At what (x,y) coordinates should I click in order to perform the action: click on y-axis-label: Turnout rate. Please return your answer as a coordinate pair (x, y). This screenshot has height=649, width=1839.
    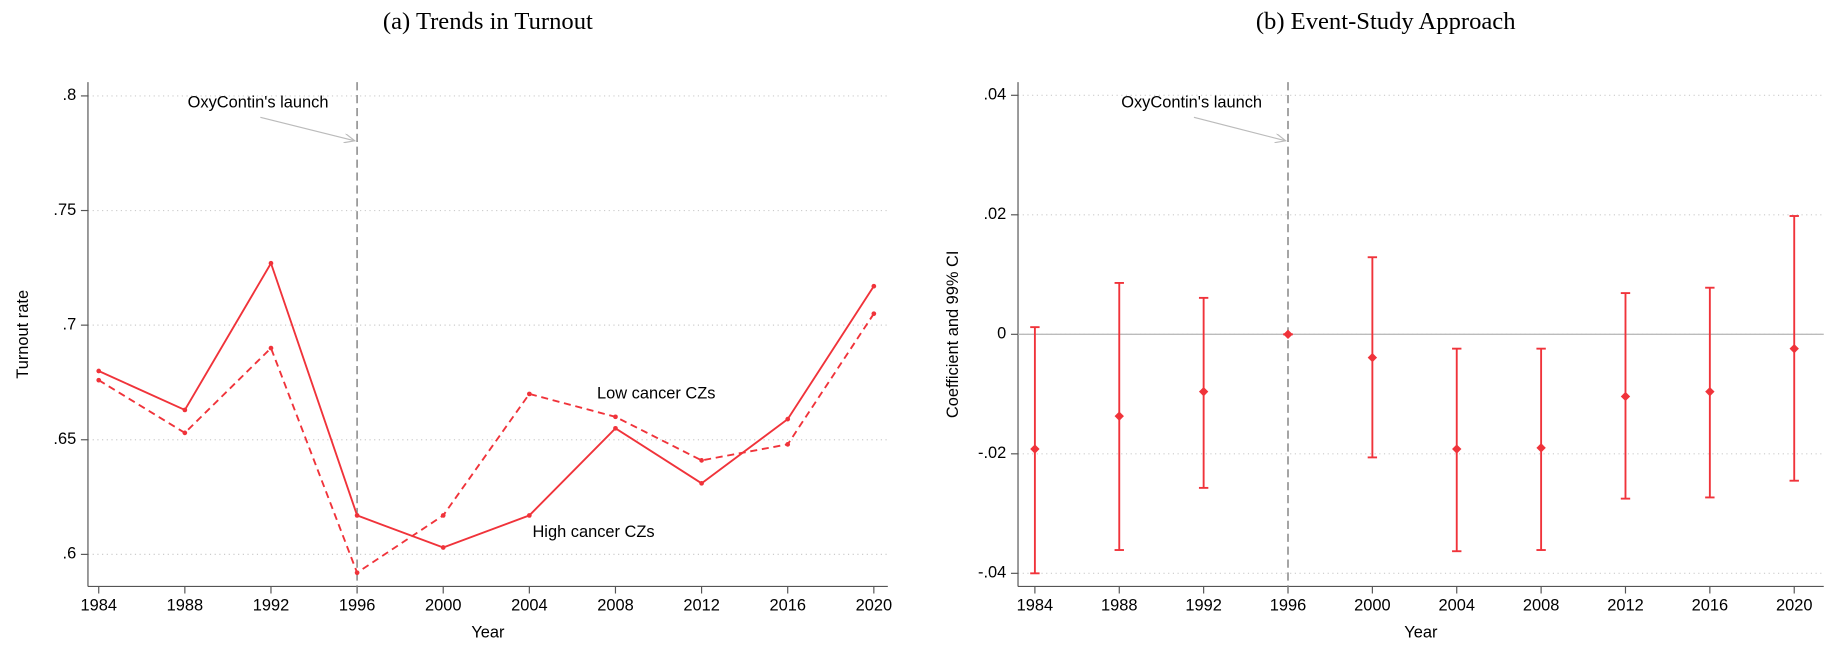
    Looking at the image, I should click on (23, 334).